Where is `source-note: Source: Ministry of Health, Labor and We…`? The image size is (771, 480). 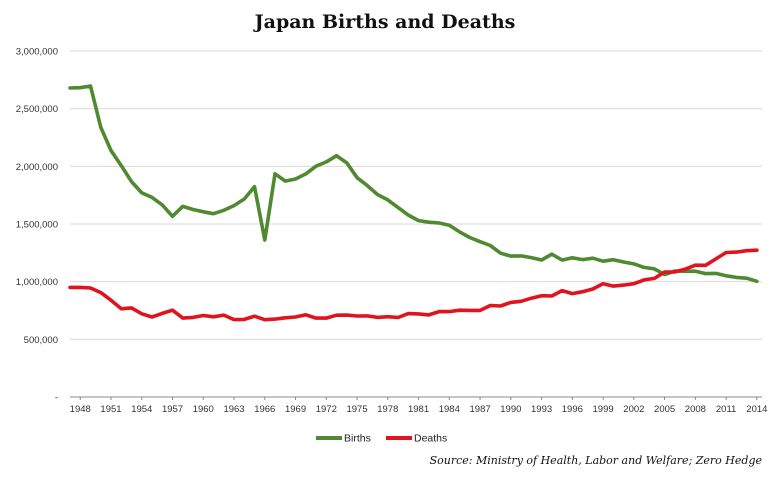 source-note: Source: Ministry of Health, Labor and We… is located at coordinates (596, 460).